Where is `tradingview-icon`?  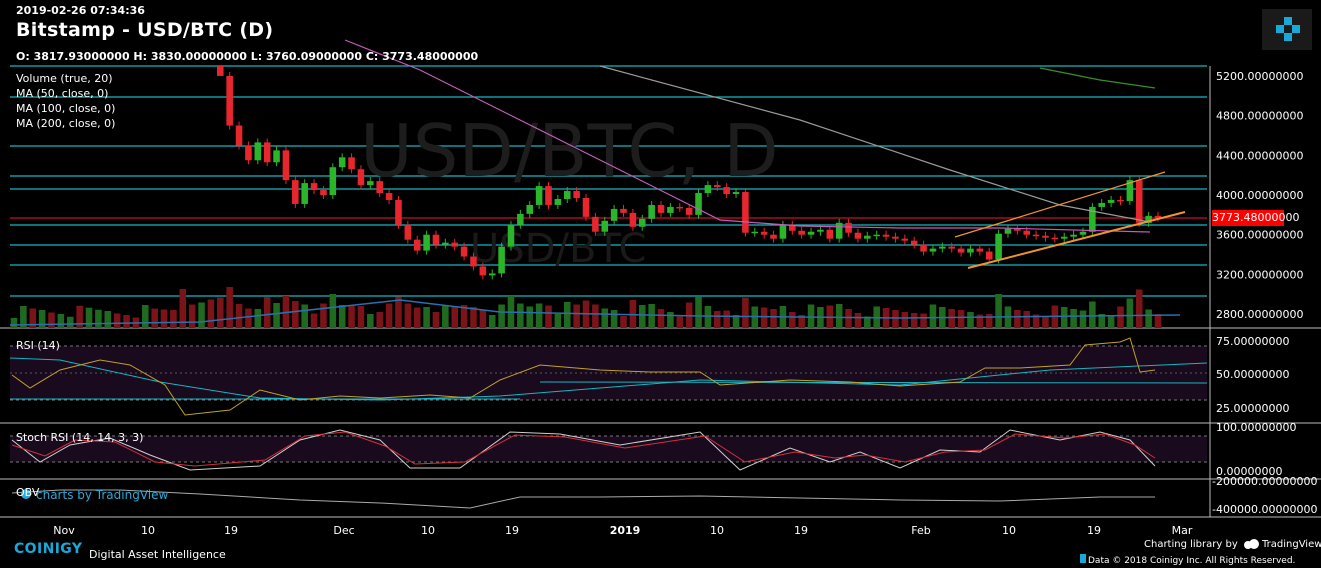
tradingview-icon is located at coordinates (1254, 544).